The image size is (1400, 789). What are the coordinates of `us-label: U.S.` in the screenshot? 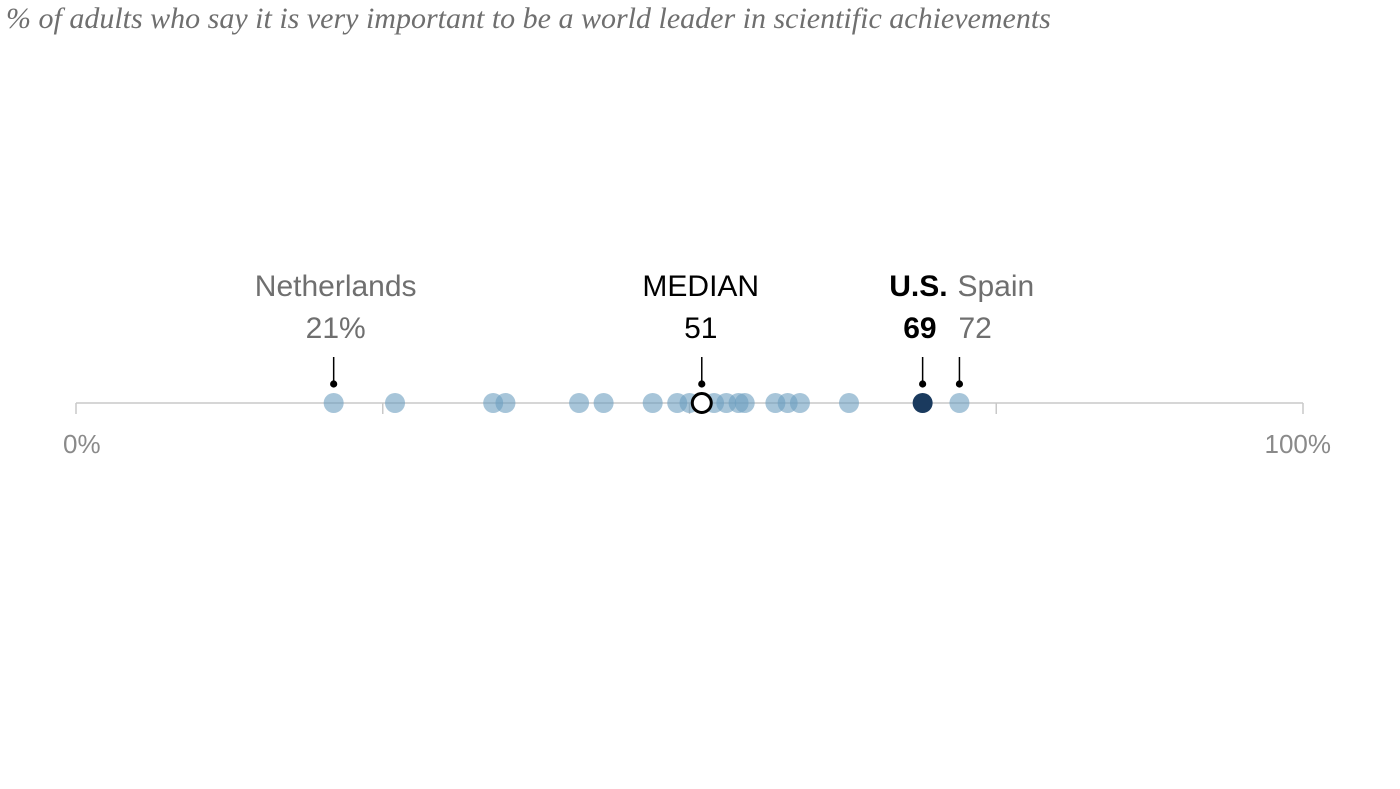 It's located at (918, 286).